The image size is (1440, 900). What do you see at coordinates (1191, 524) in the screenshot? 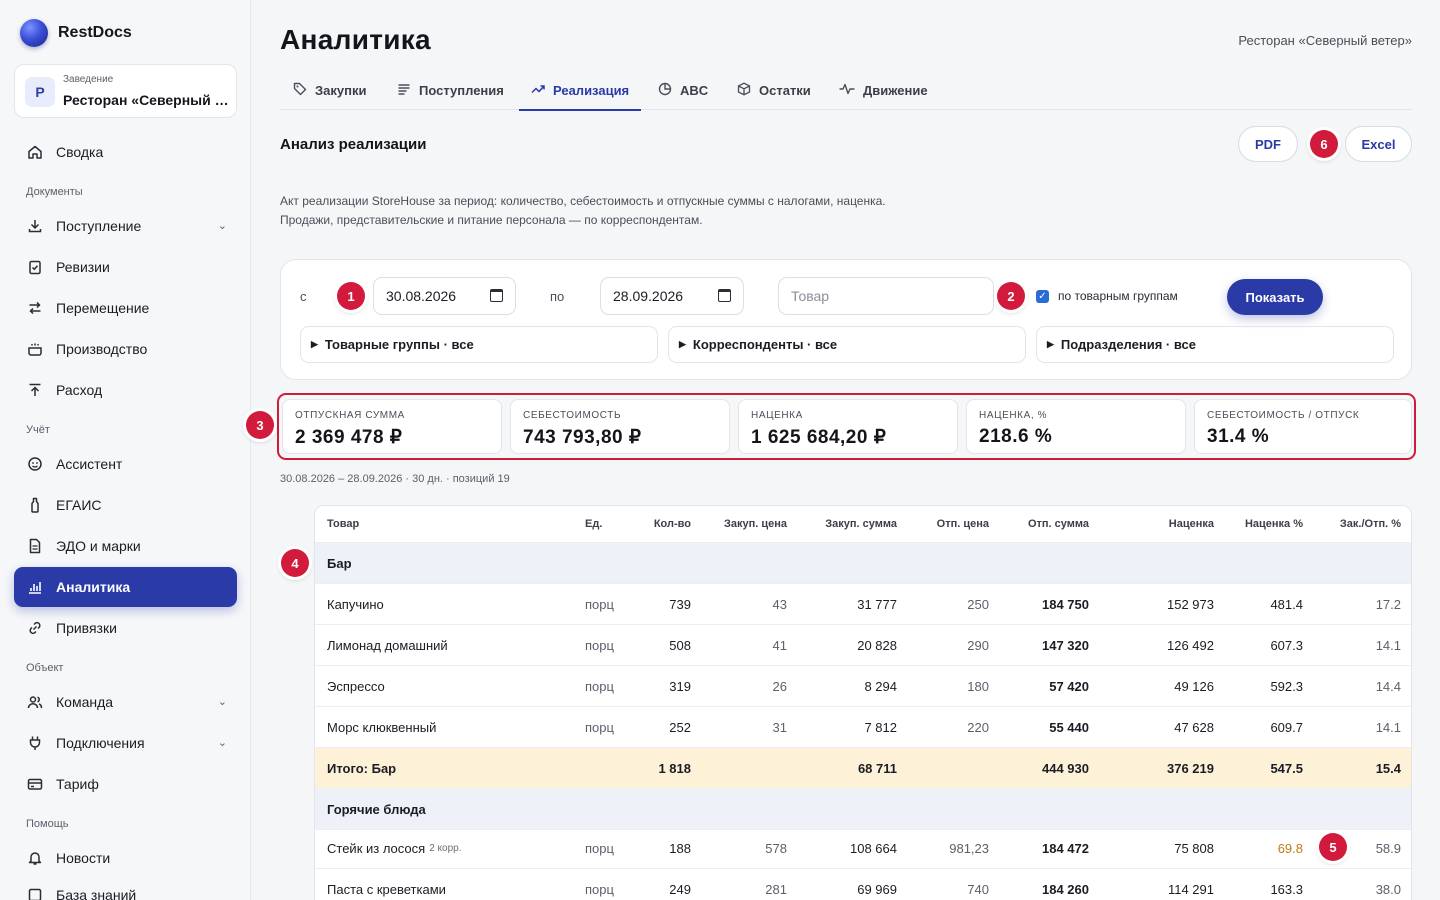
I see `column-header-markup: Наценка` at bounding box center [1191, 524].